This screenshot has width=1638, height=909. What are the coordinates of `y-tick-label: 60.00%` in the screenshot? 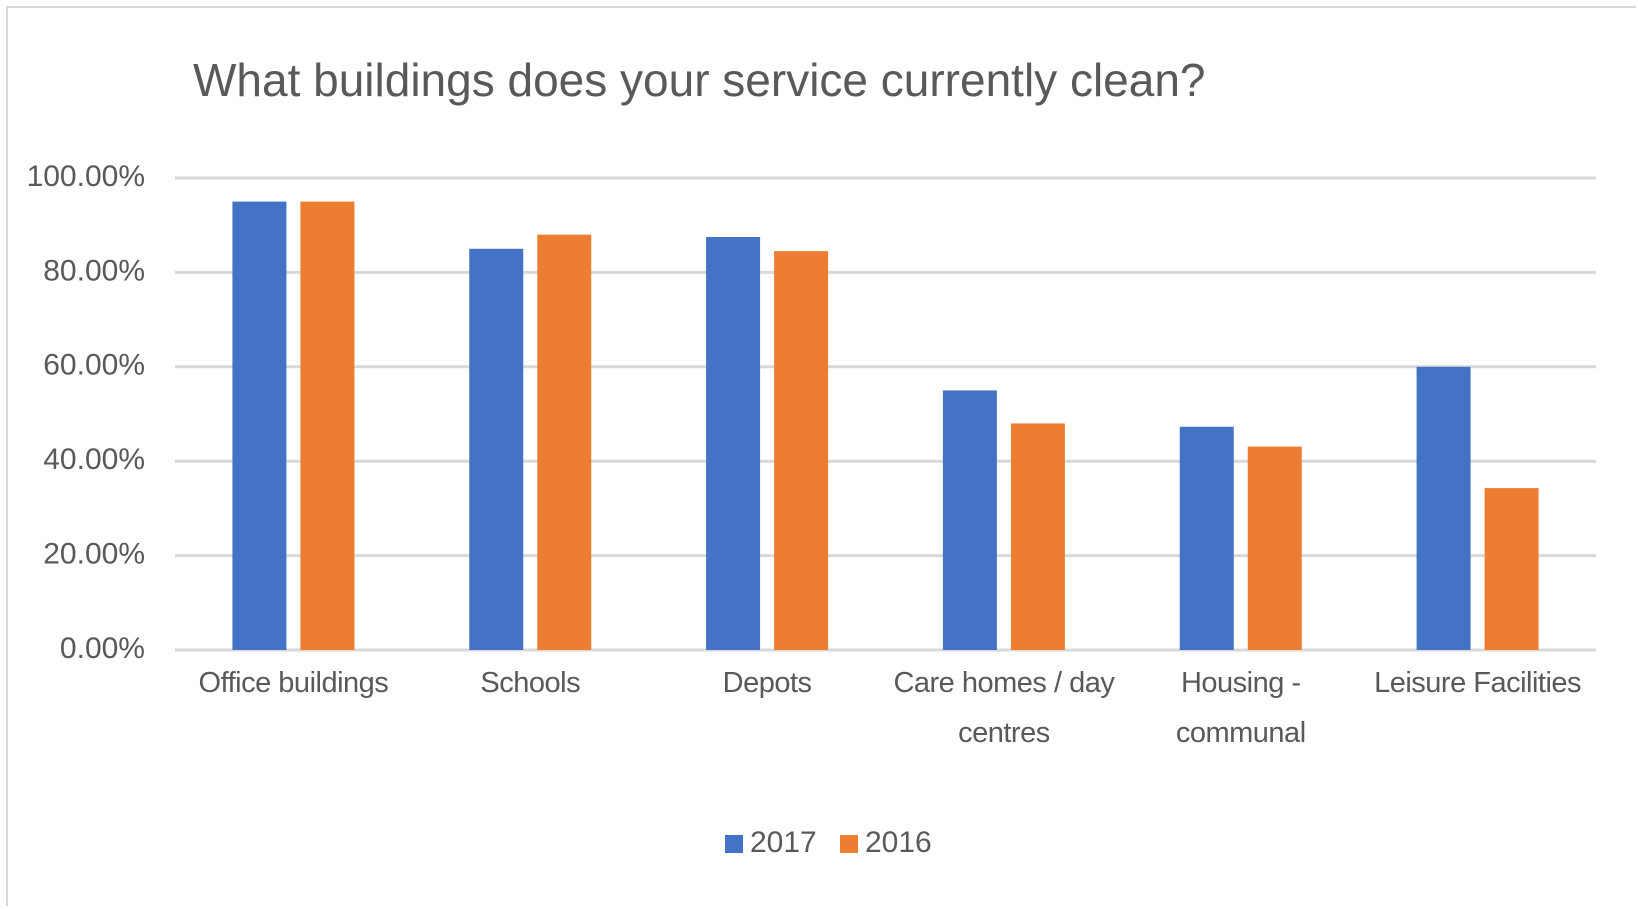 It's located at (94, 365).